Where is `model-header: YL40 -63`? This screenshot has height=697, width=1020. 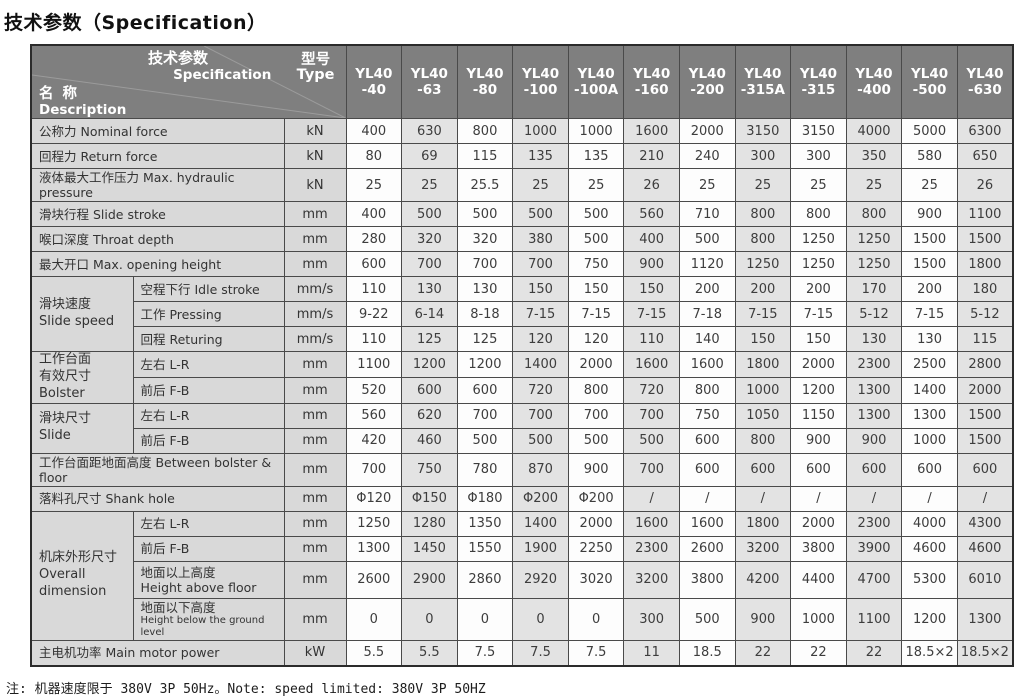
model-header: YL40 -63 is located at coordinates (429, 81).